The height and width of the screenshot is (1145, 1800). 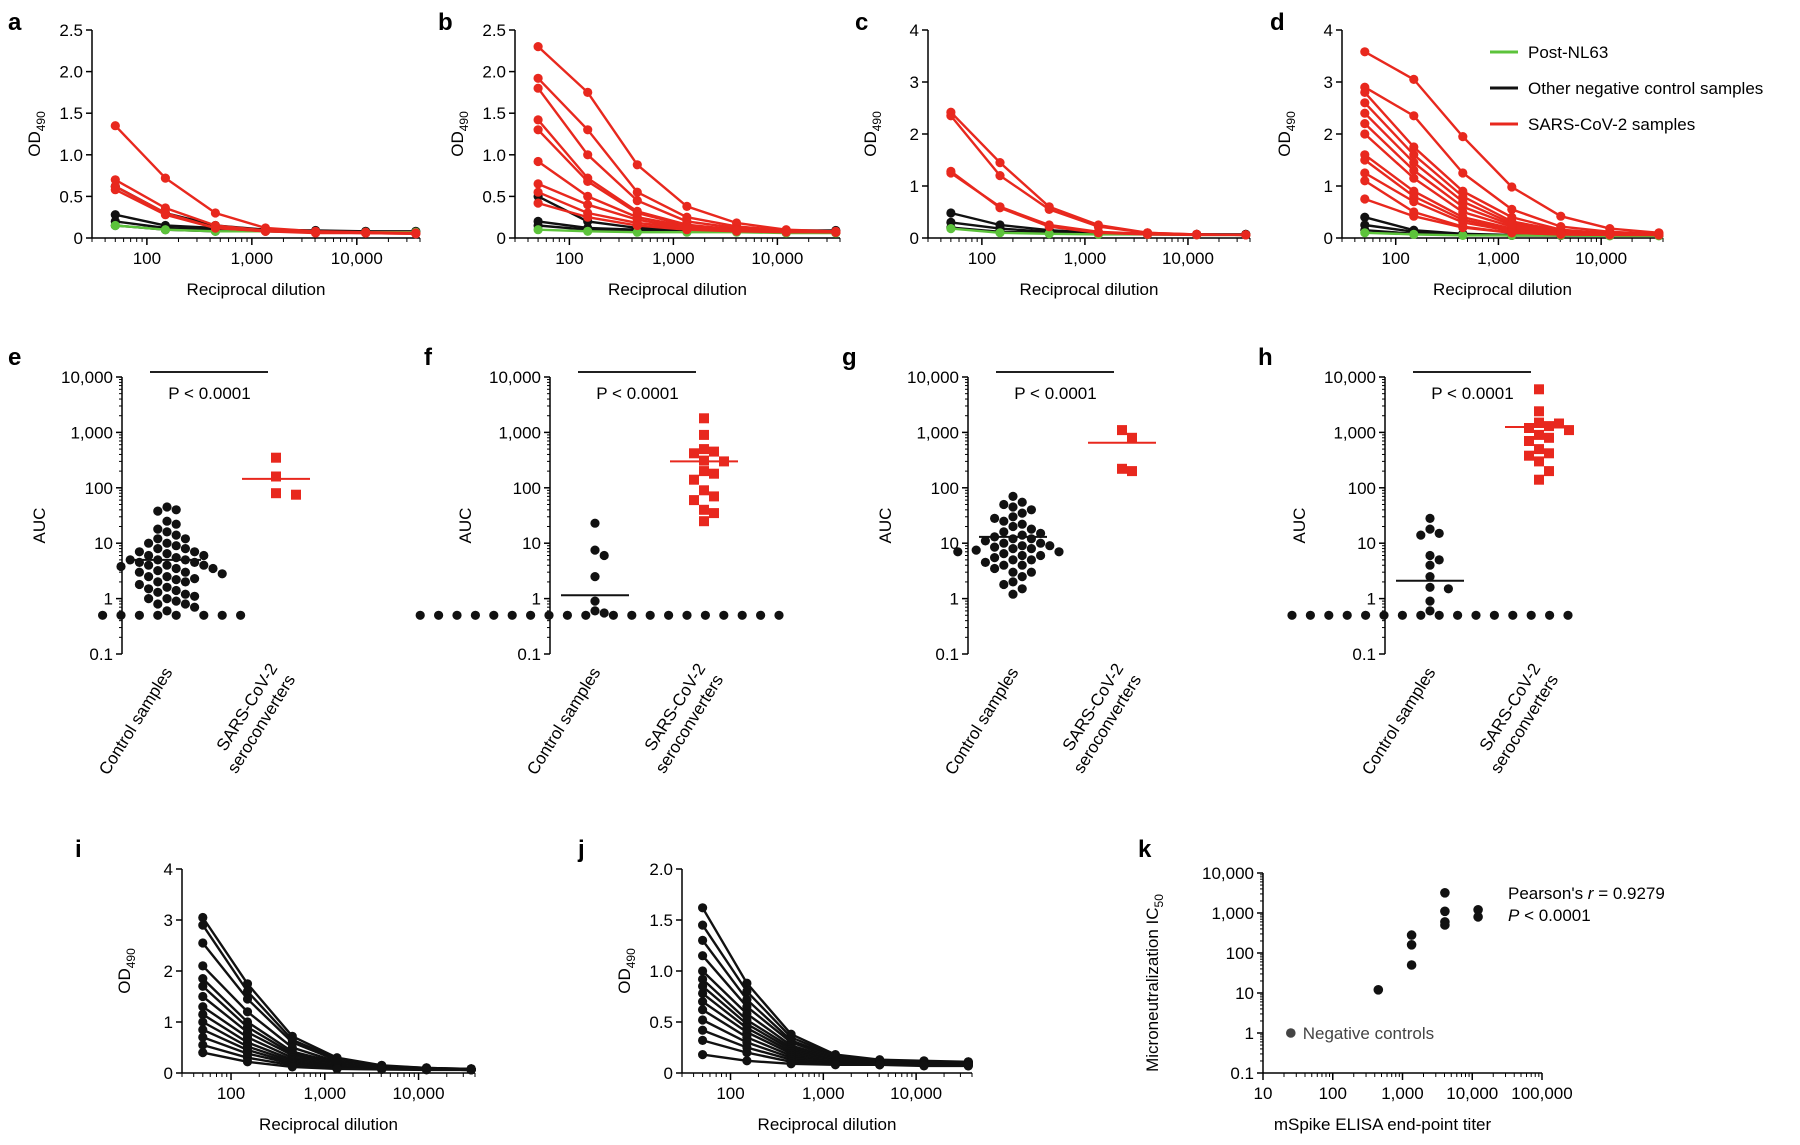 I want to click on panel-letter-g: g, so click(x=849, y=357).